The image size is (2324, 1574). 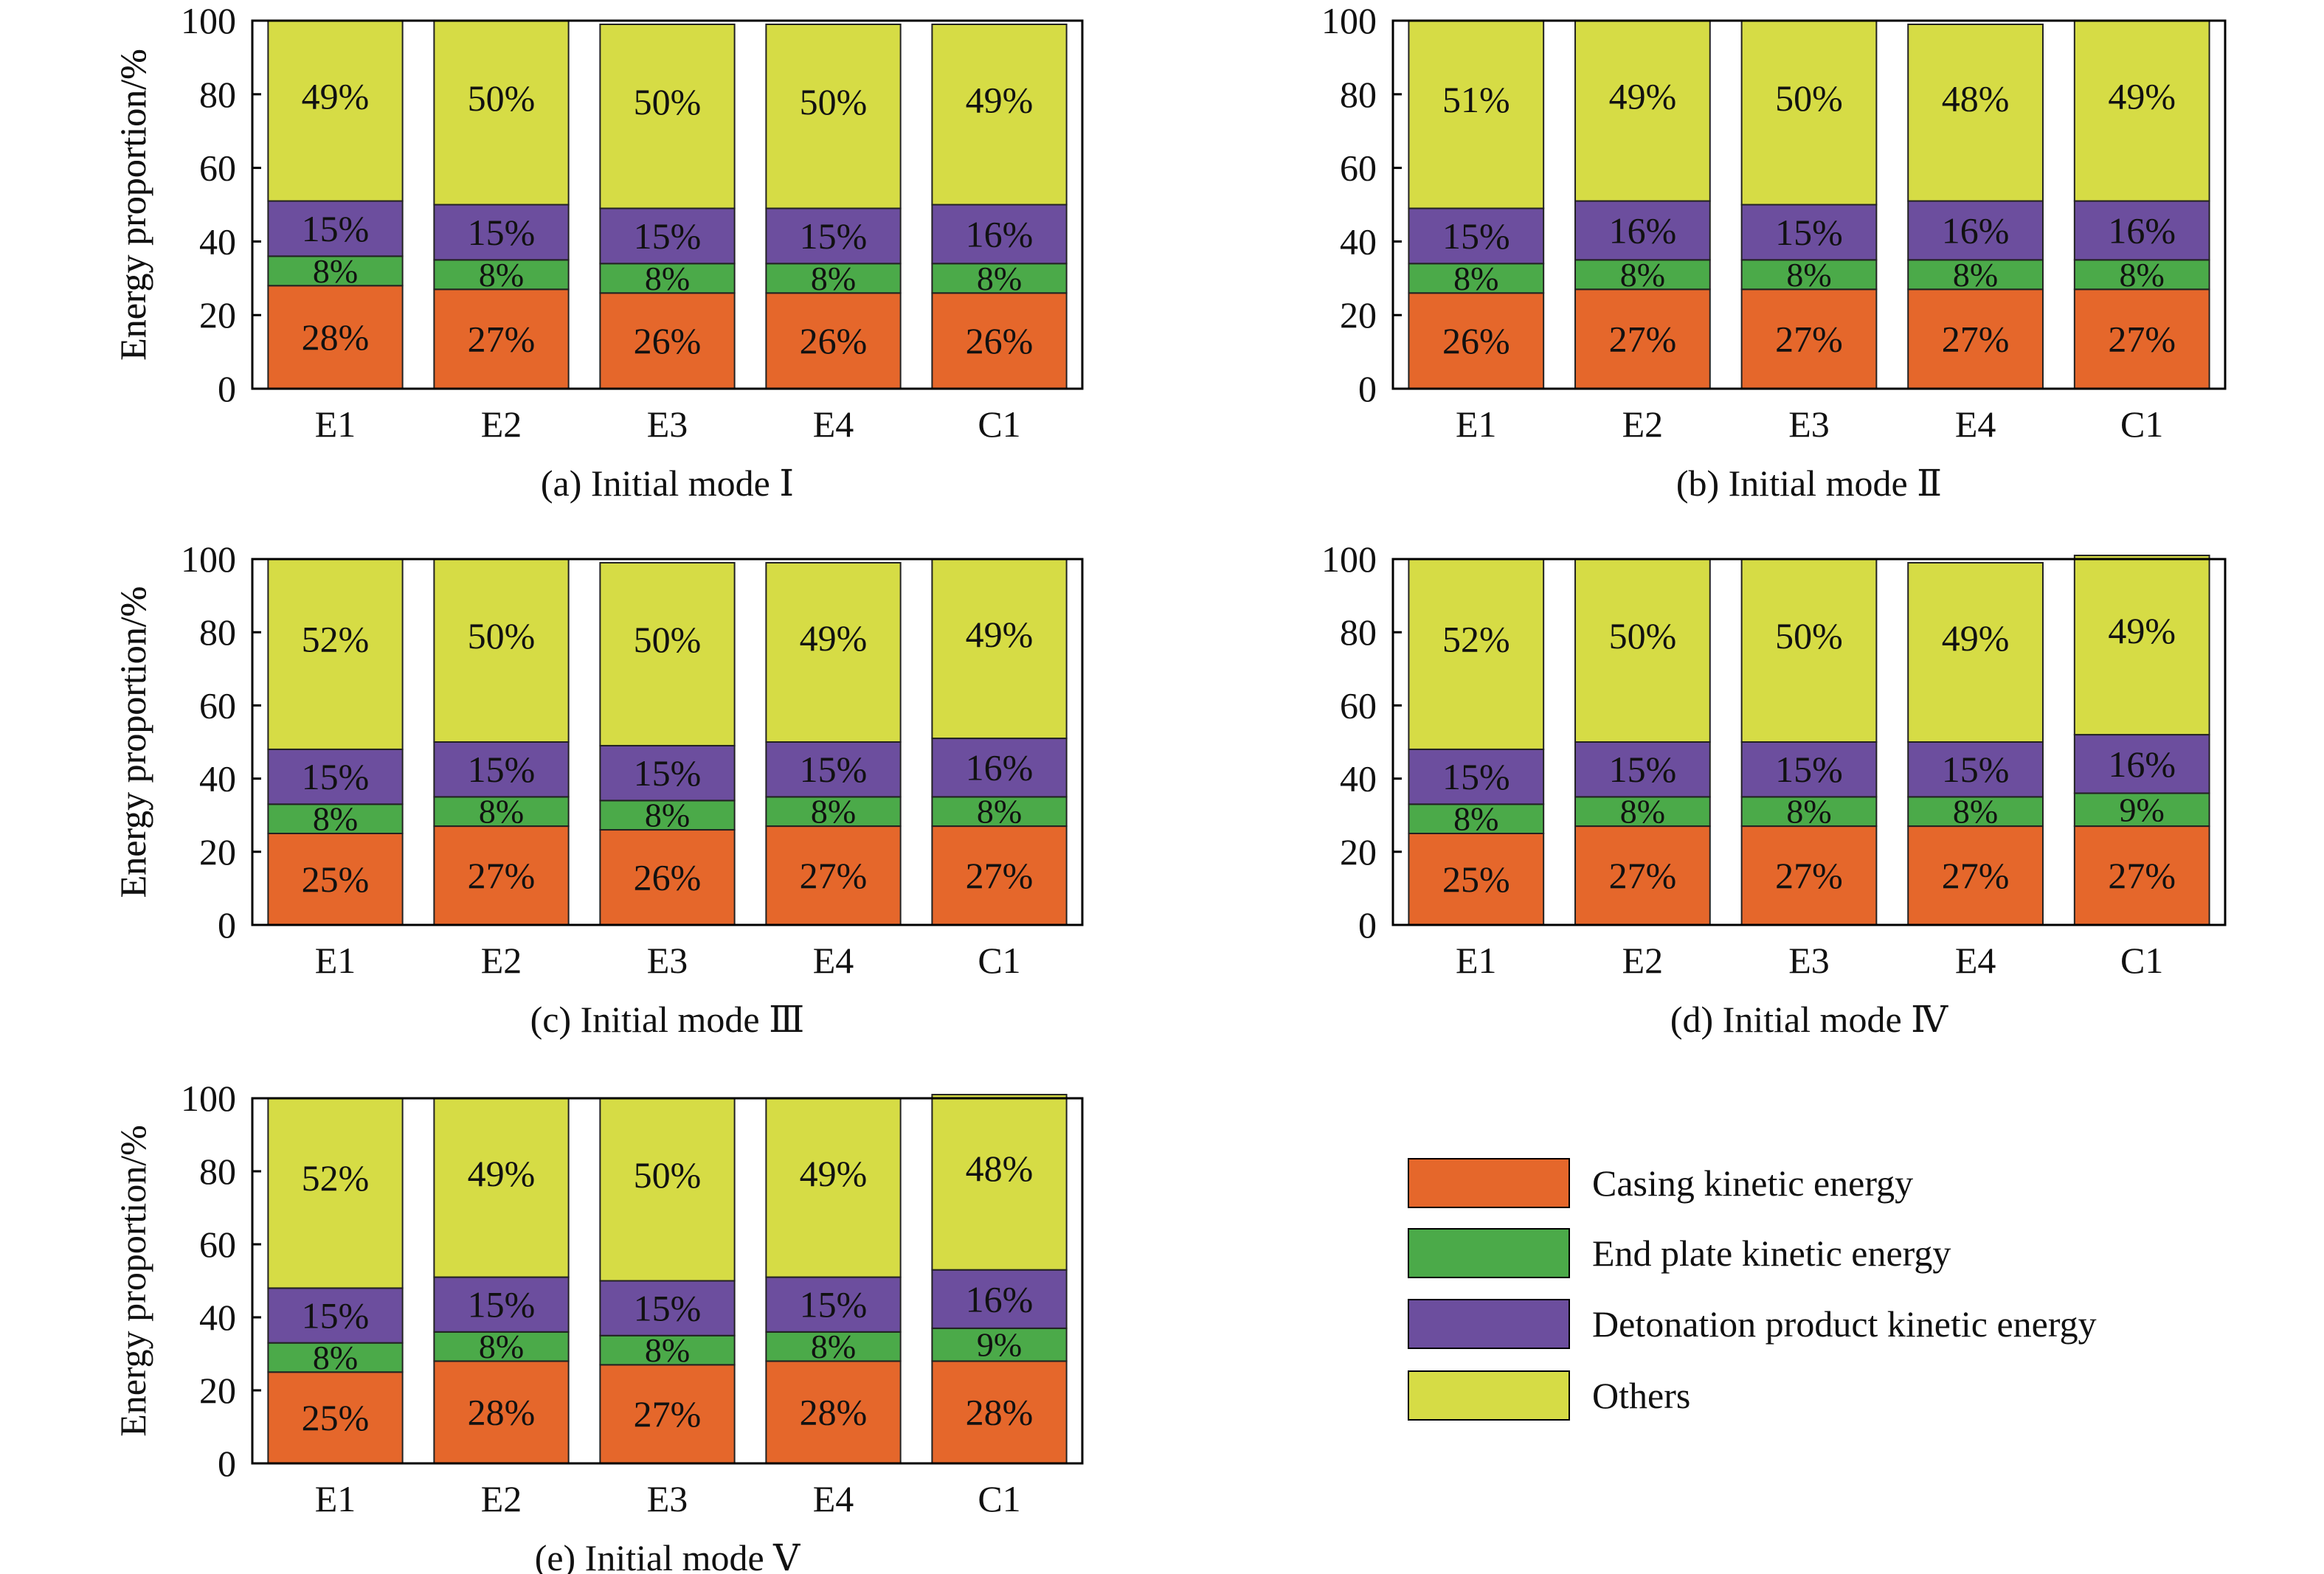 I want to click on data-label-others-e1: 52%, so click(x=336, y=638).